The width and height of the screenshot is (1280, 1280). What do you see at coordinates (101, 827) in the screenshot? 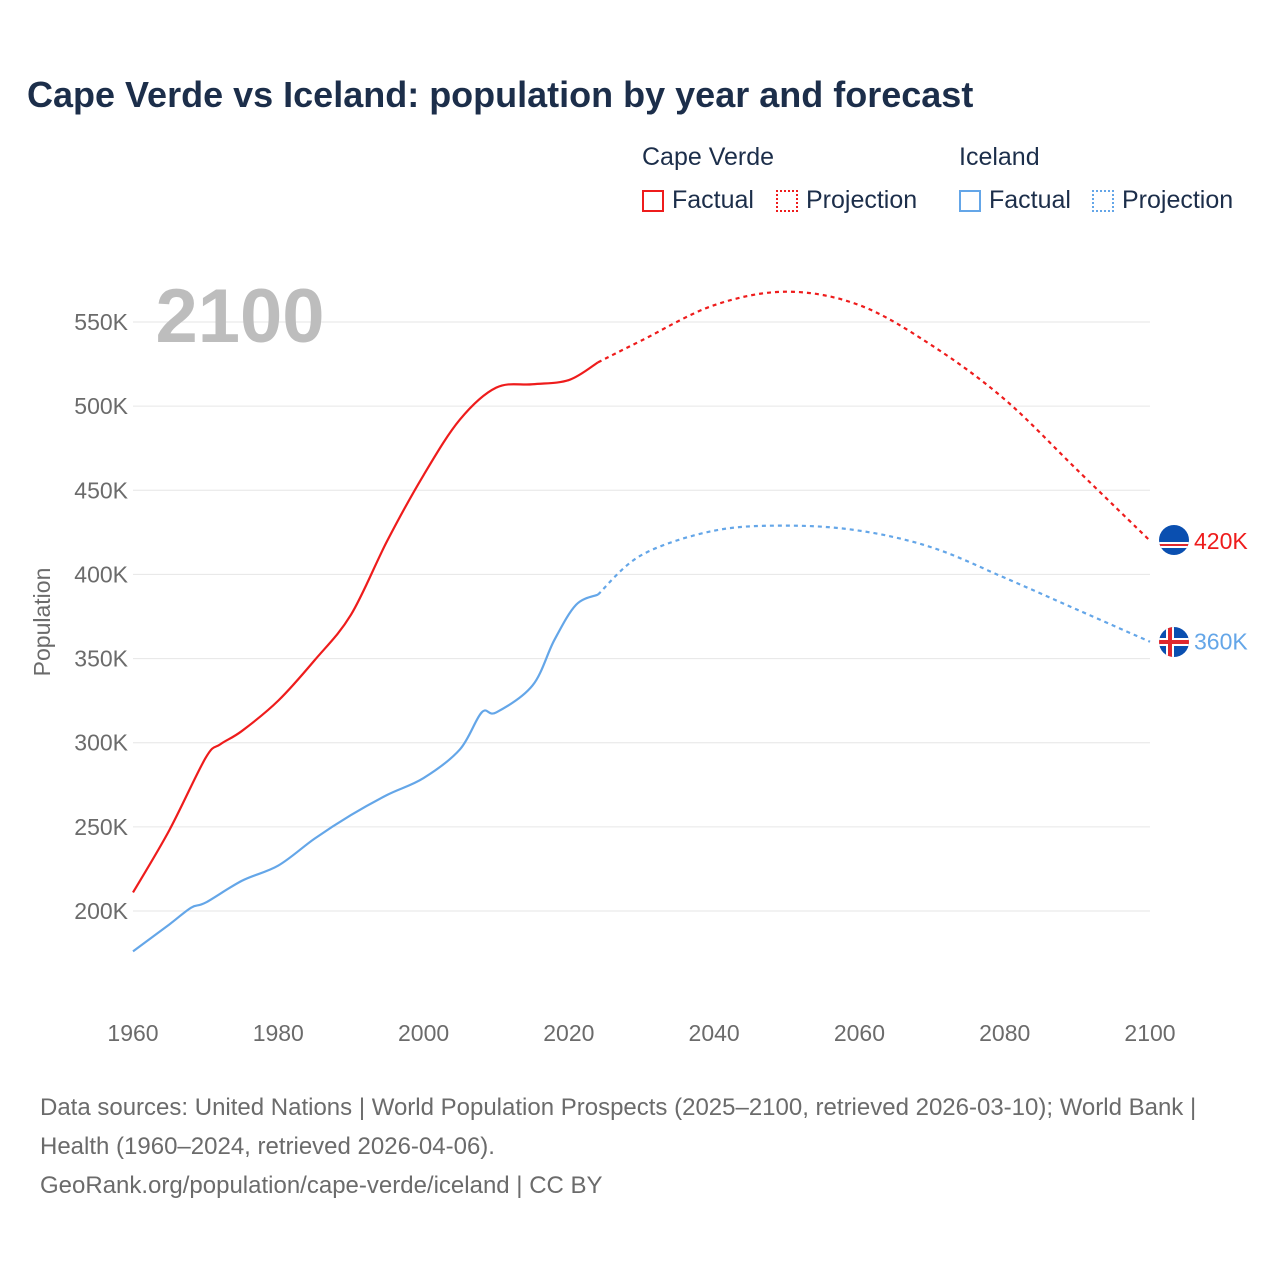
I see `y-tick-label: 250K` at bounding box center [101, 827].